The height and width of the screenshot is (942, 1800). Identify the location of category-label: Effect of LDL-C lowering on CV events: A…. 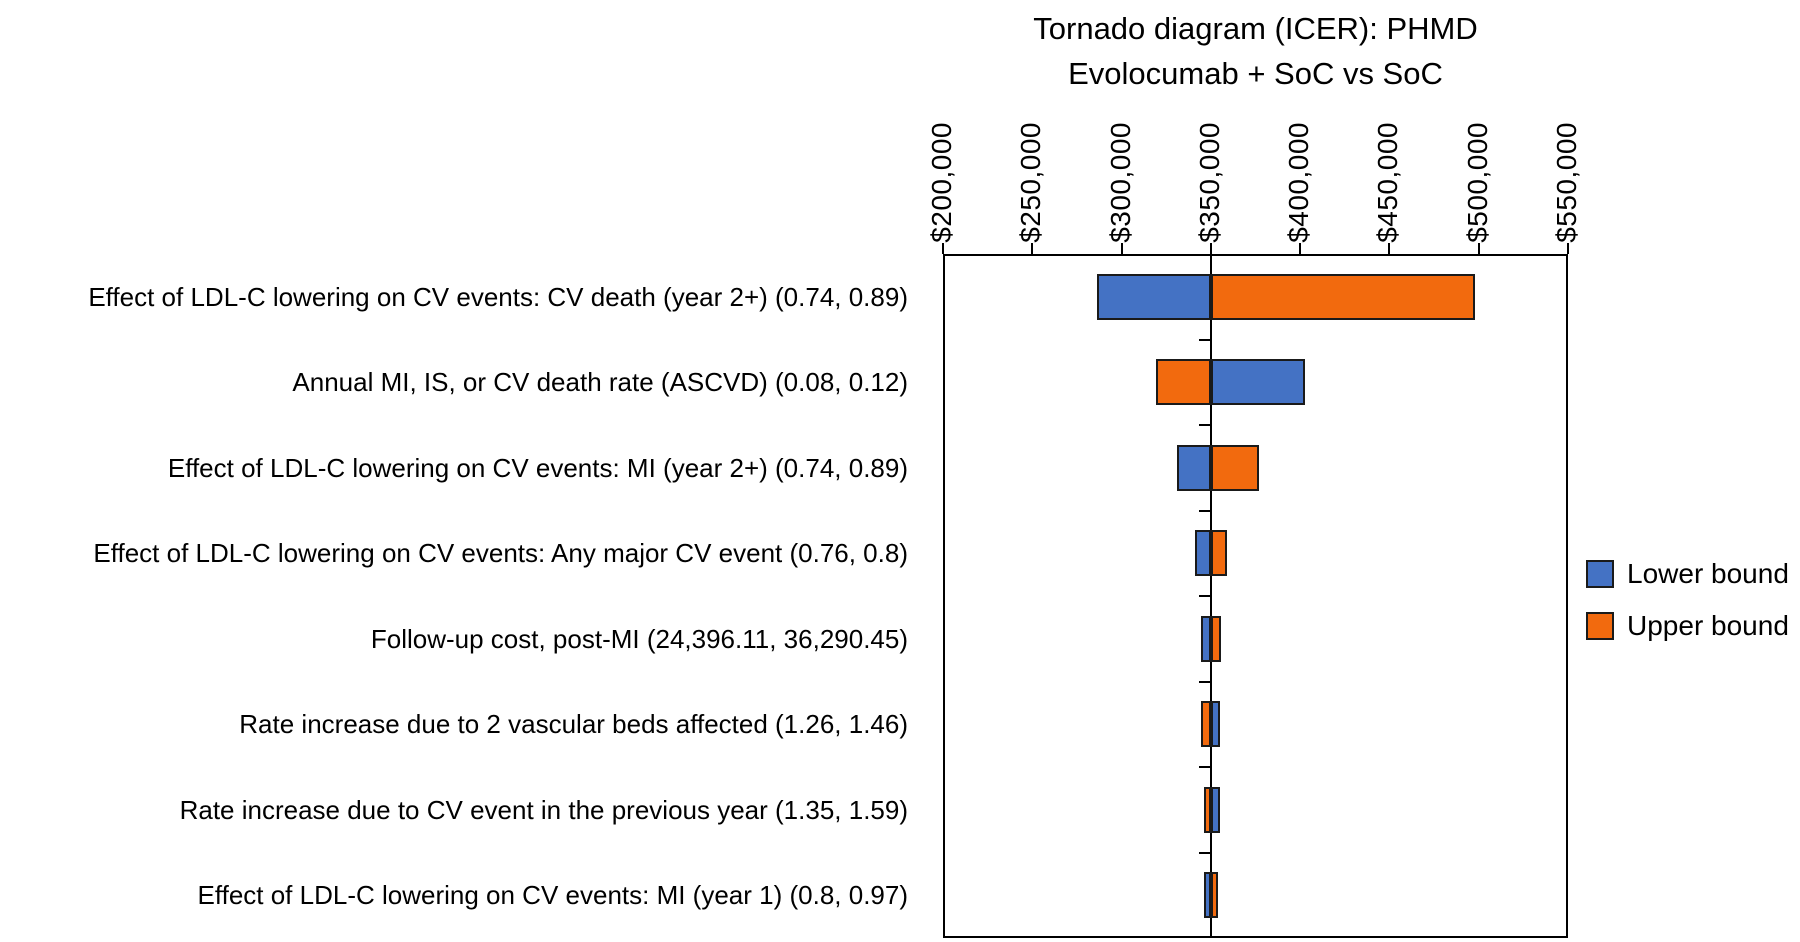
(500, 553).